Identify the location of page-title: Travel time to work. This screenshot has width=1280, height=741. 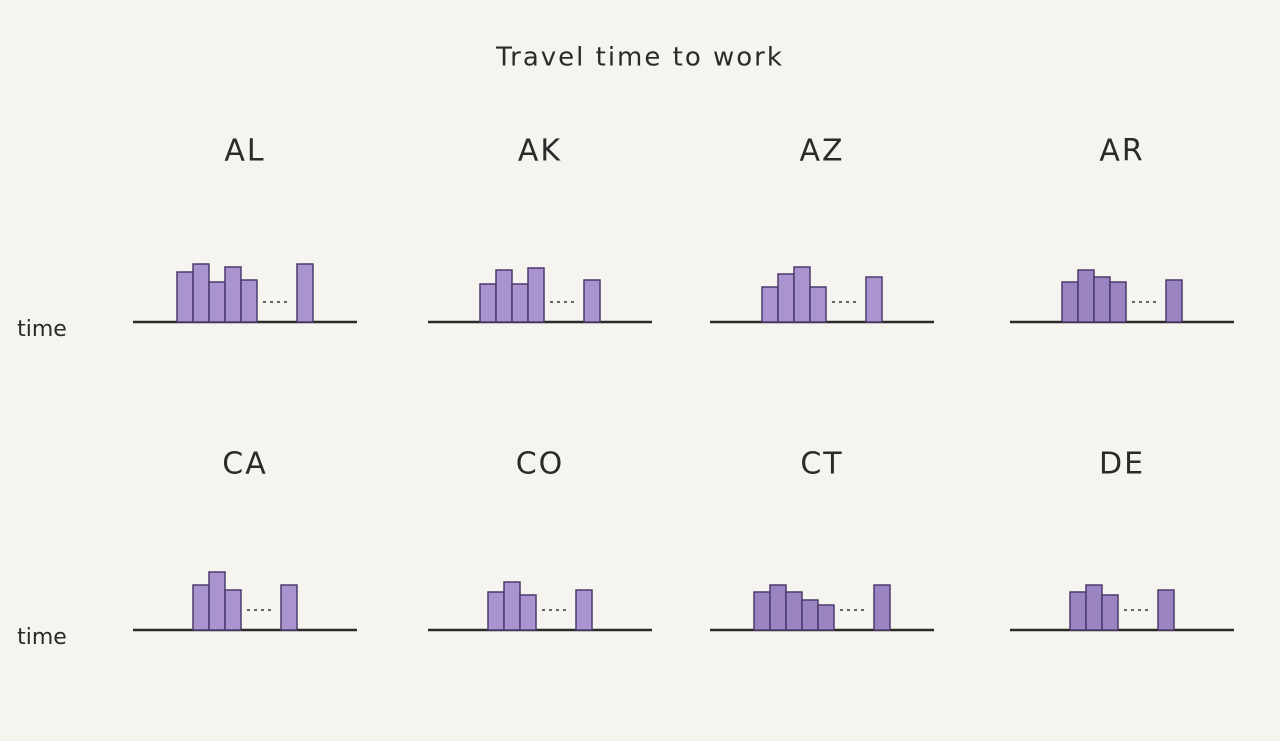
(639, 58).